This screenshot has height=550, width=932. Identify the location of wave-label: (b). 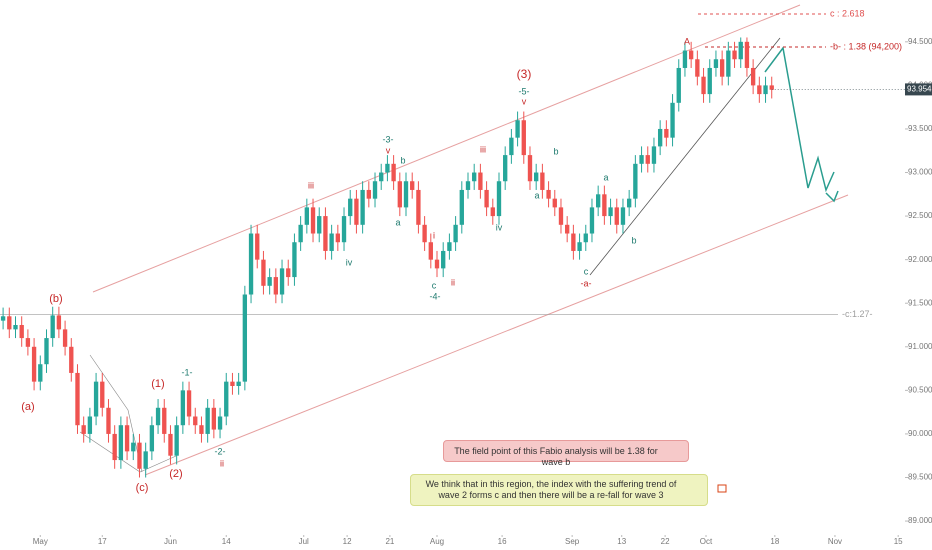
(55, 299).